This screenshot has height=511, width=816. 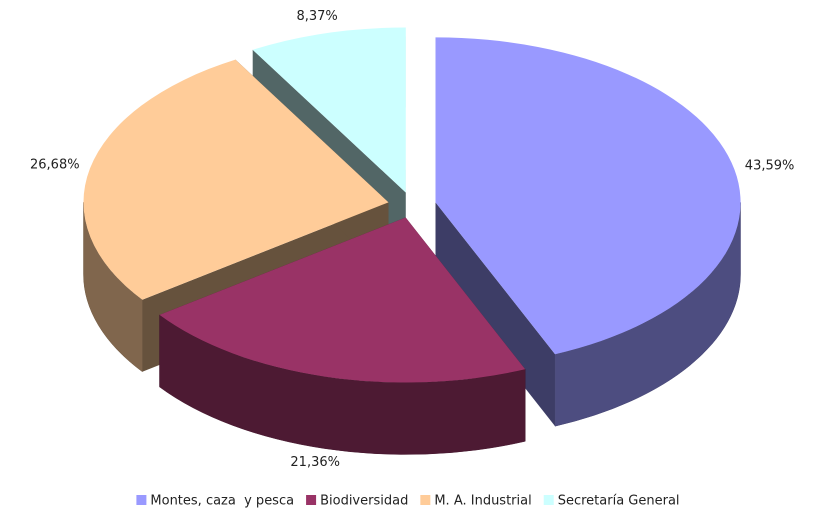 What do you see at coordinates (619, 501) in the screenshot?
I see `legend-label: Secretaría General` at bounding box center [619, 501].